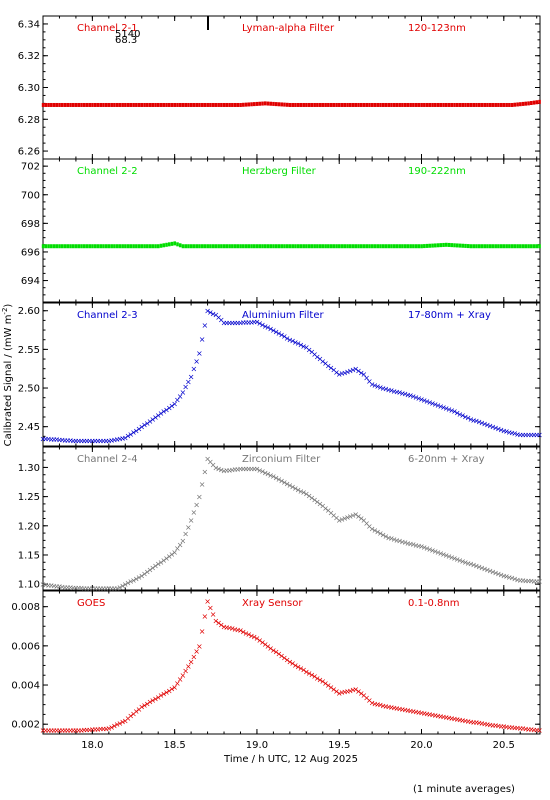 The image size is (550, 800). I want to click on y-tick-label: 0.006, so click(25, 646).